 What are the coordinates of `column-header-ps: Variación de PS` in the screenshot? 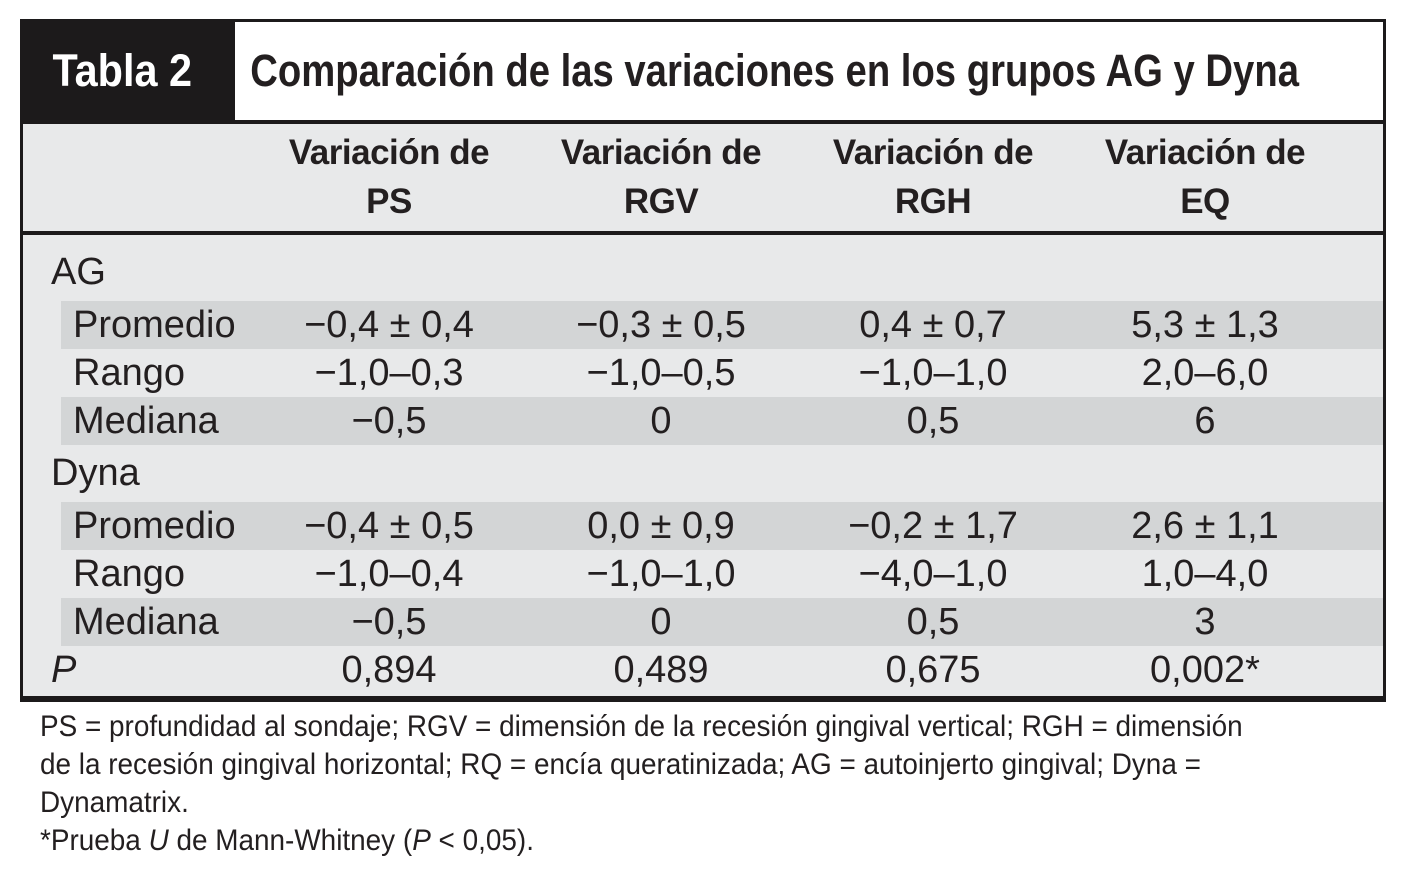 It's located at (389, 177).